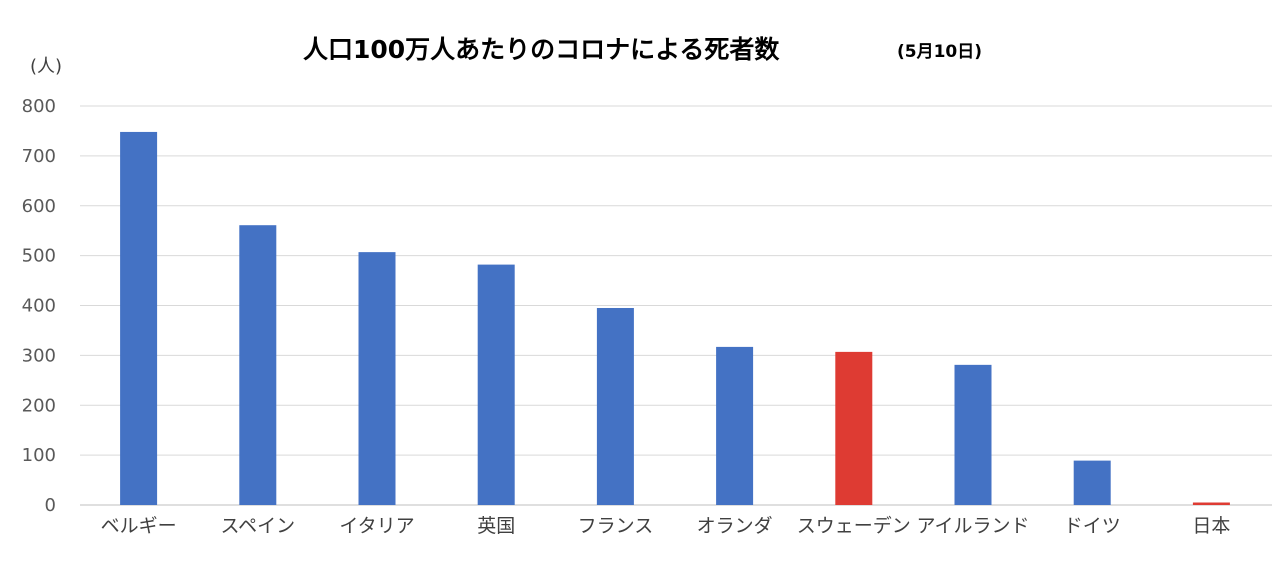 The height and width of the screenshot is (588, 1280). I want to click on x-tick-label: 日本, so click(1211, 526).